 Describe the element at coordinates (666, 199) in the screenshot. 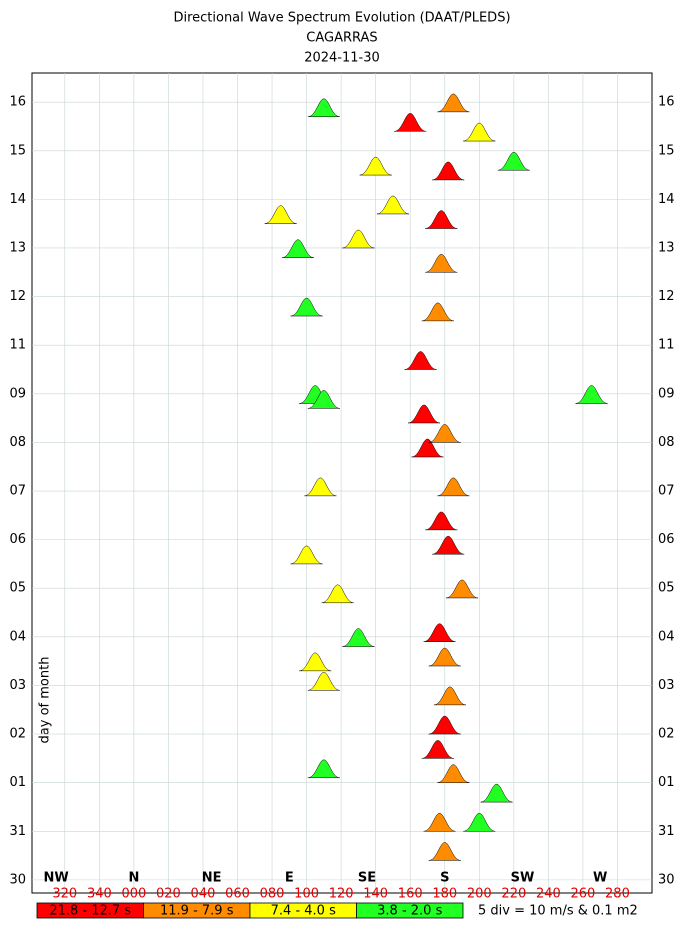

I see `y-tick-label-right: 14` at that location.